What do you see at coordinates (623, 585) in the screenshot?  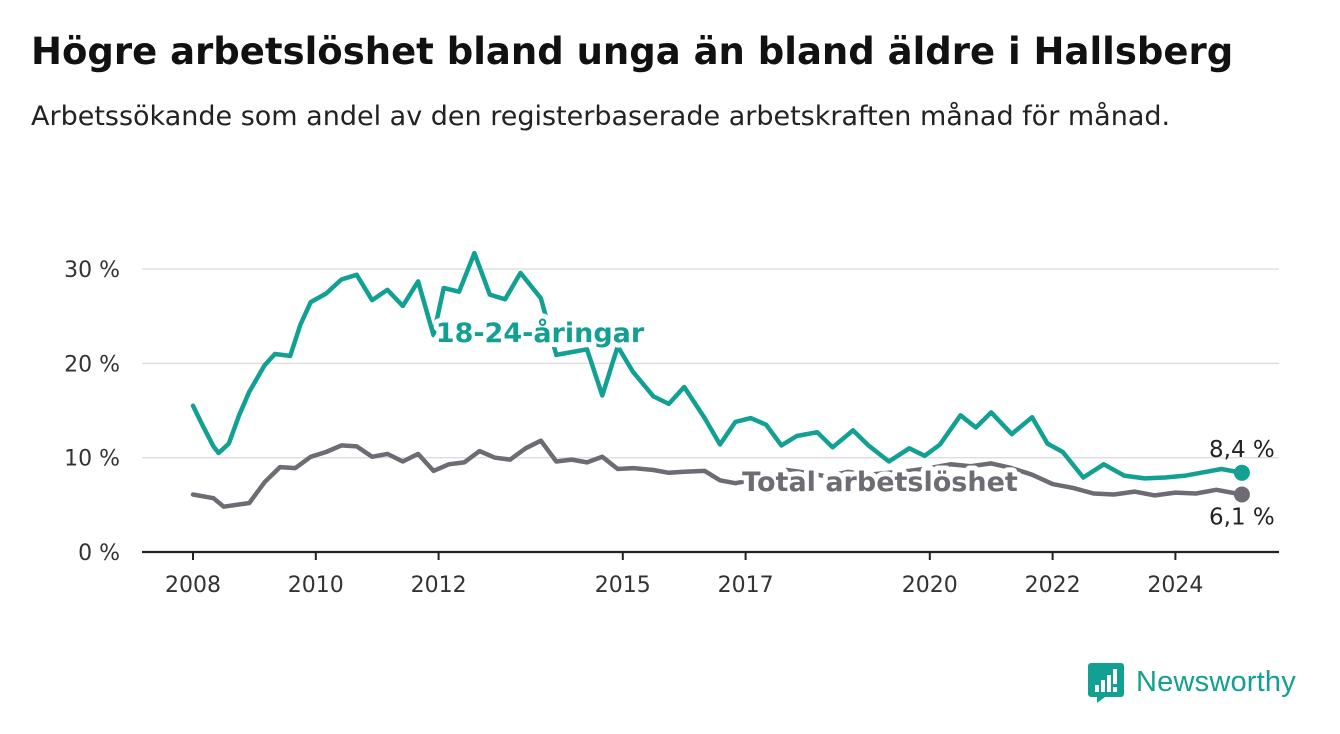 I see `x-tick-label: 2015` at bounding box center [623, 585].